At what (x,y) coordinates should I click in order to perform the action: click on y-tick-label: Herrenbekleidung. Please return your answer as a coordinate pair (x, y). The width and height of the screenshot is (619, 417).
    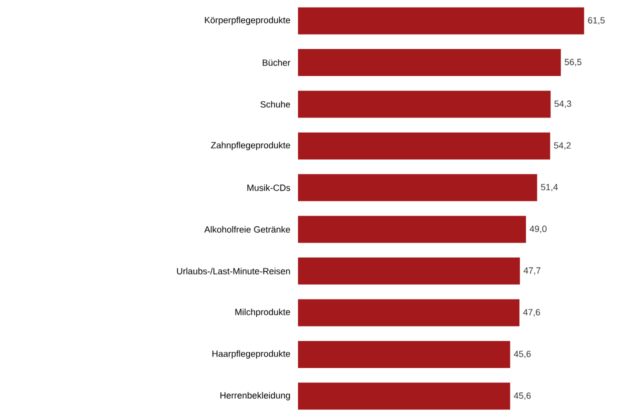
    Looking at the image, I should click on (255, 396).